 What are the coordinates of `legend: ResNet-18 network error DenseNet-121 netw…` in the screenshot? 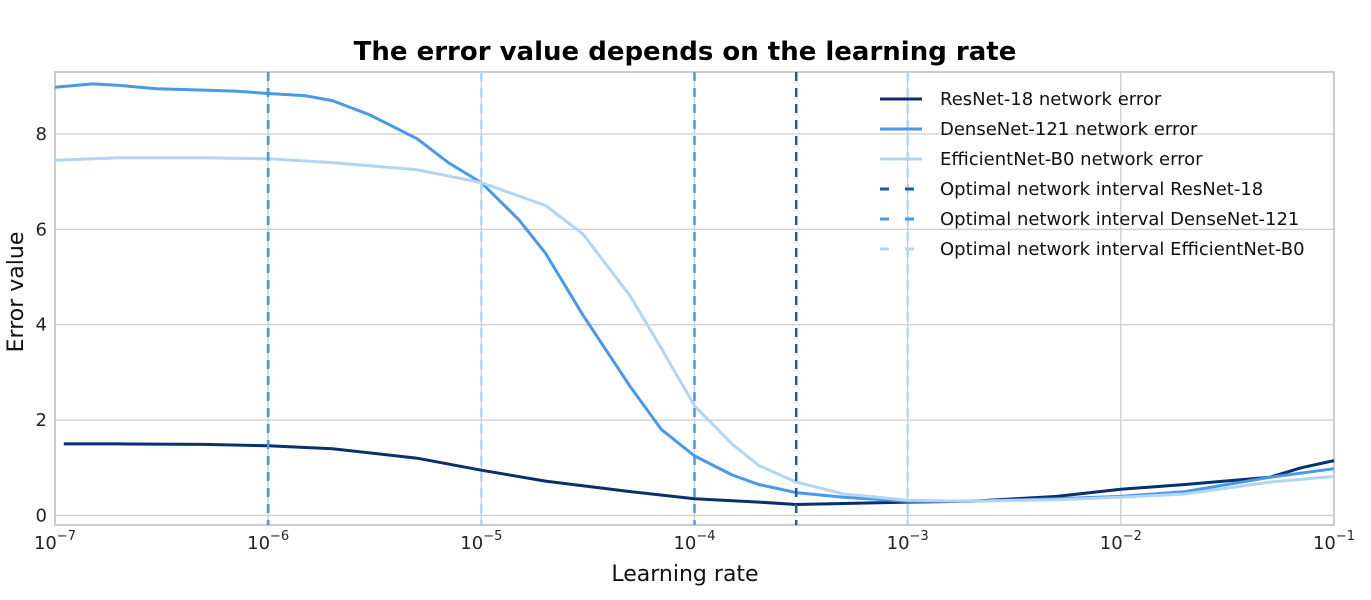 It's located at (1092, 174).